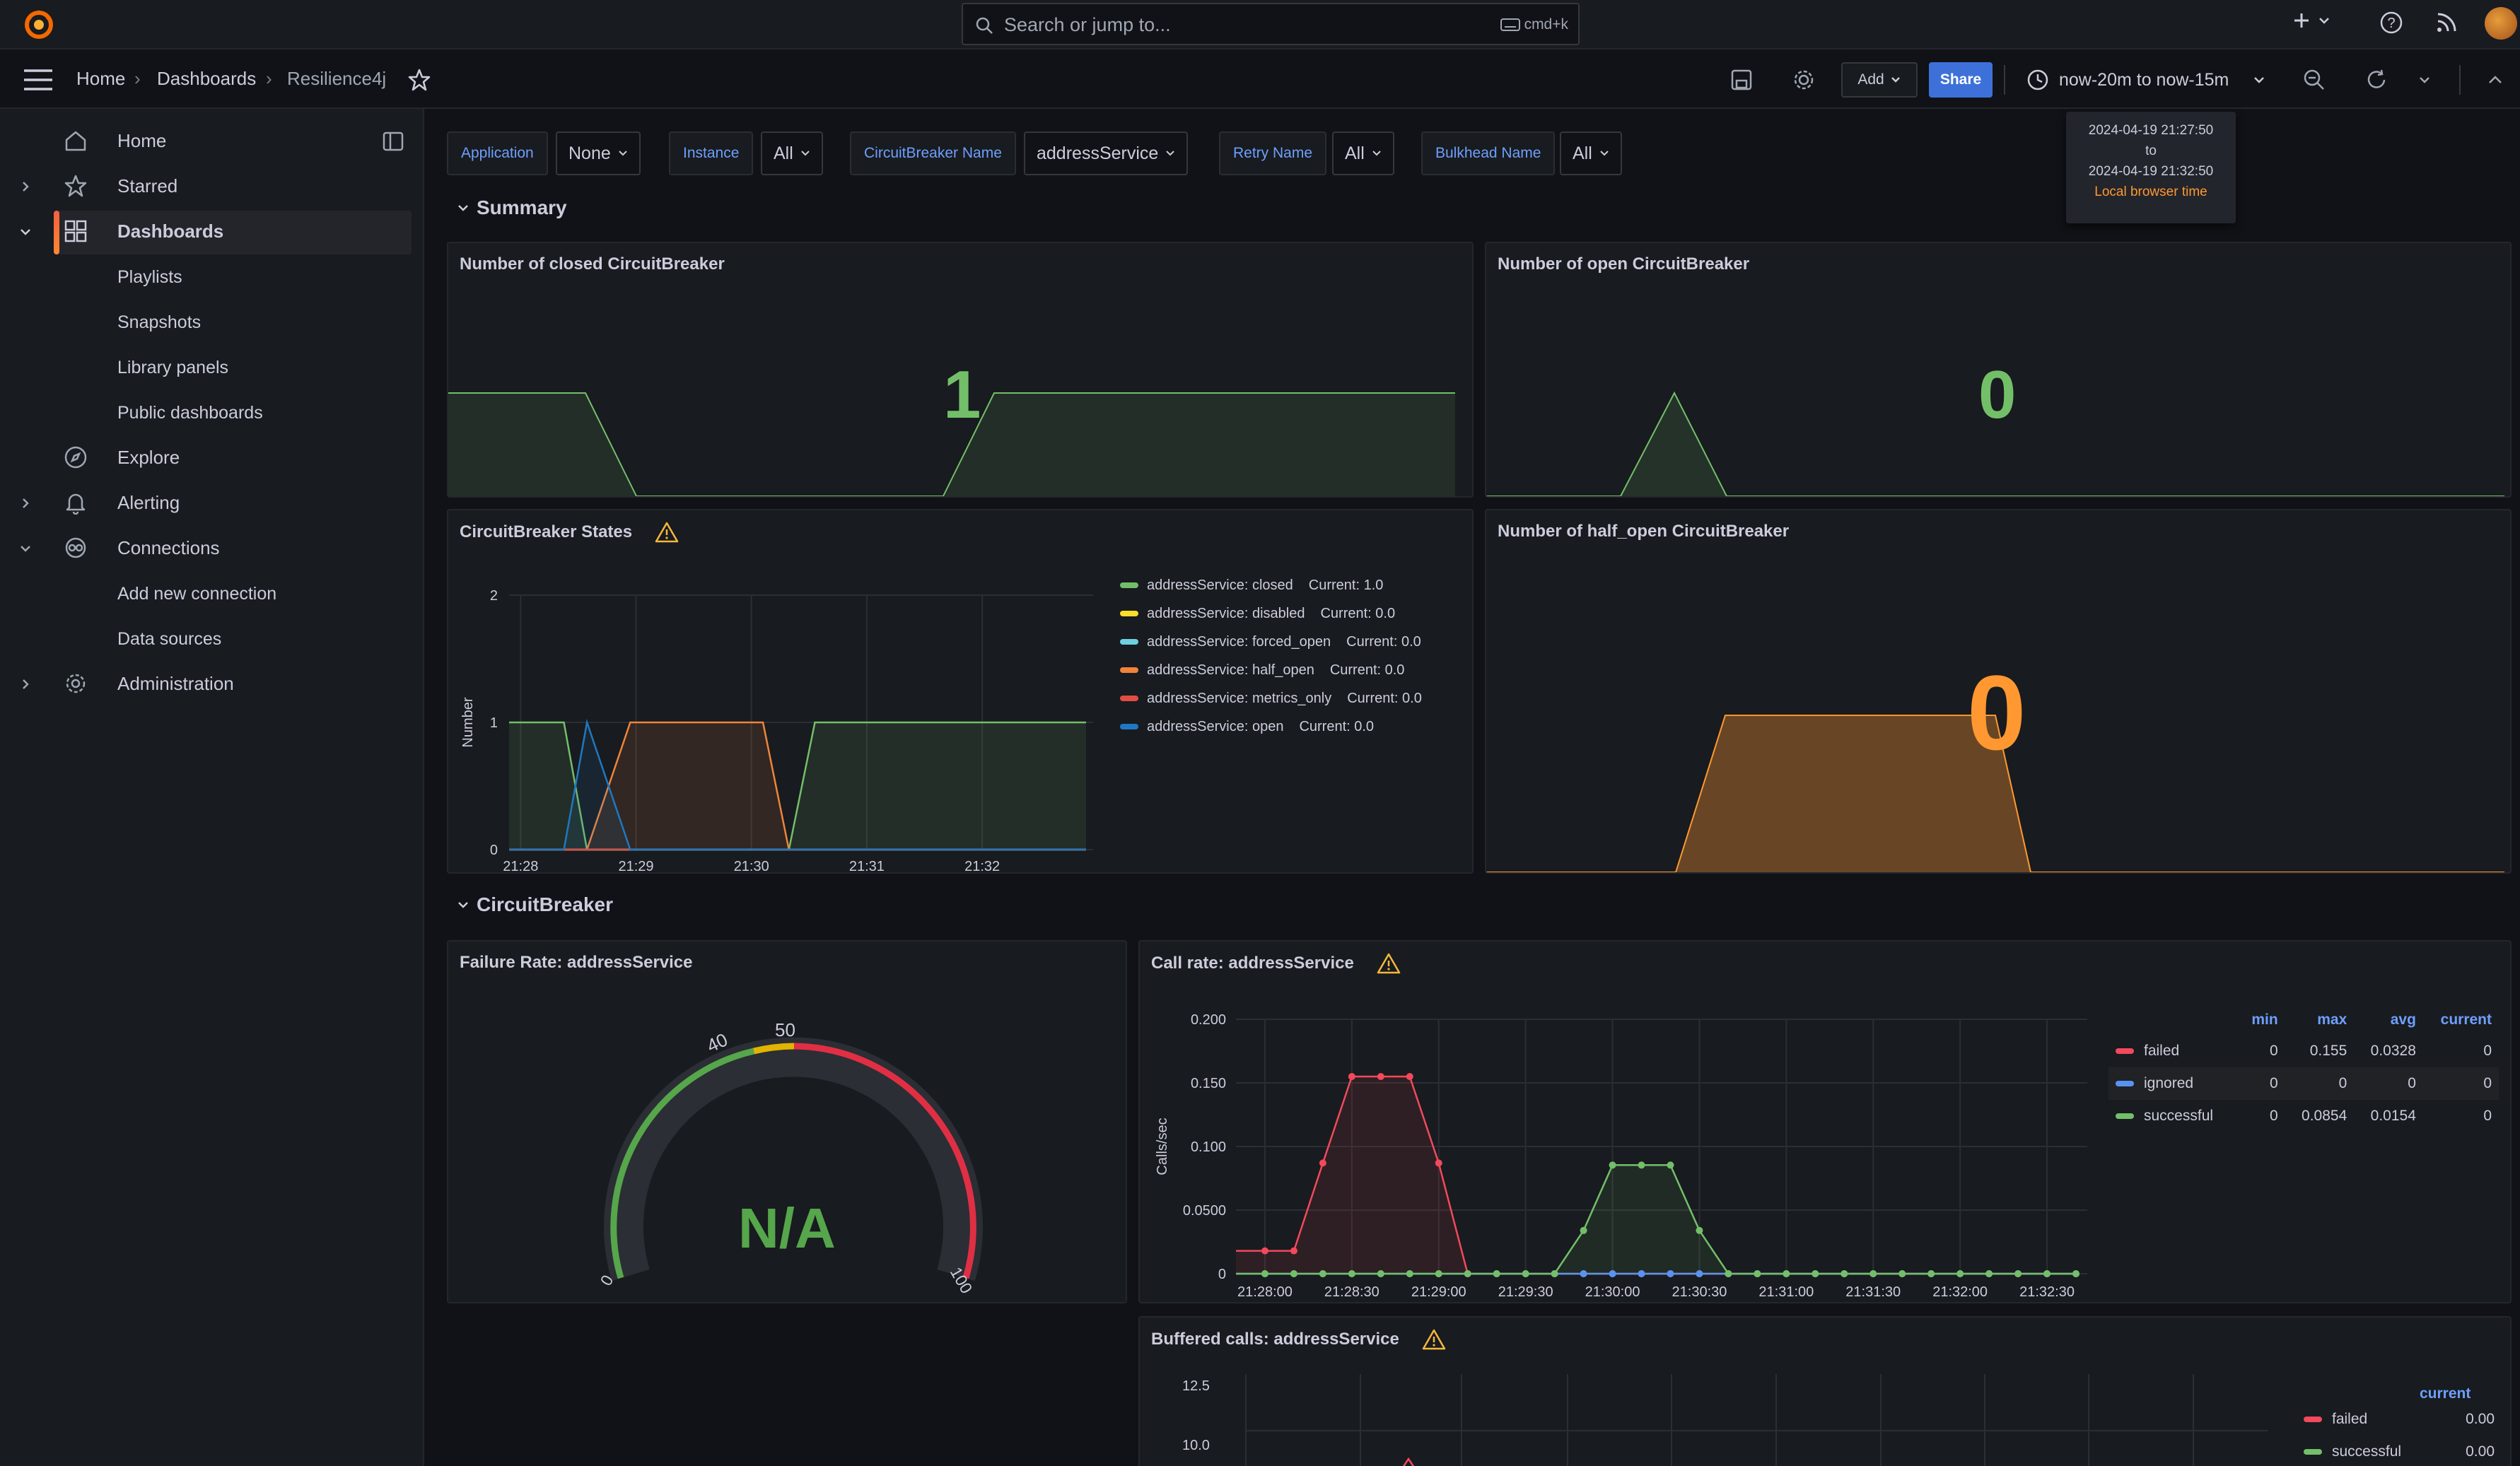 The height and width of the screenshot is (1466, 2520). I want to click on variable-select-application: None, so click(598, 153).